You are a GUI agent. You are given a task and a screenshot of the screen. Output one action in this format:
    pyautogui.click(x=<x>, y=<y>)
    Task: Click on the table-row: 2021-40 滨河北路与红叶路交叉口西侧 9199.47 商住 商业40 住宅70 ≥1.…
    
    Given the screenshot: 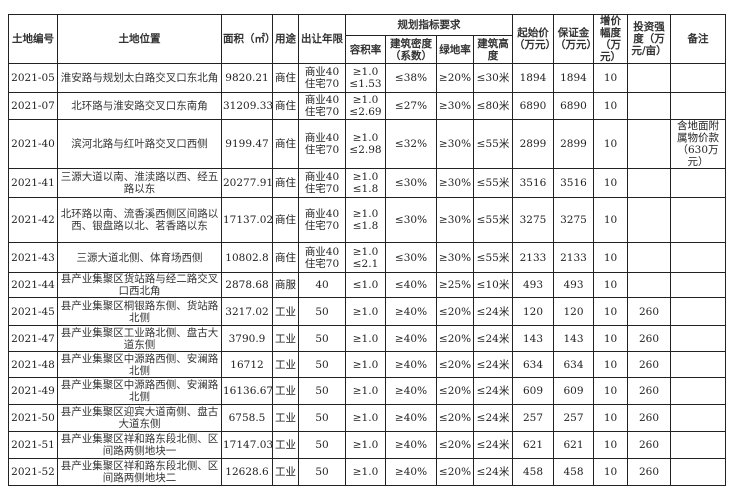 What is the action you would take?
    pyautogui.click(x=367, y=144)
    